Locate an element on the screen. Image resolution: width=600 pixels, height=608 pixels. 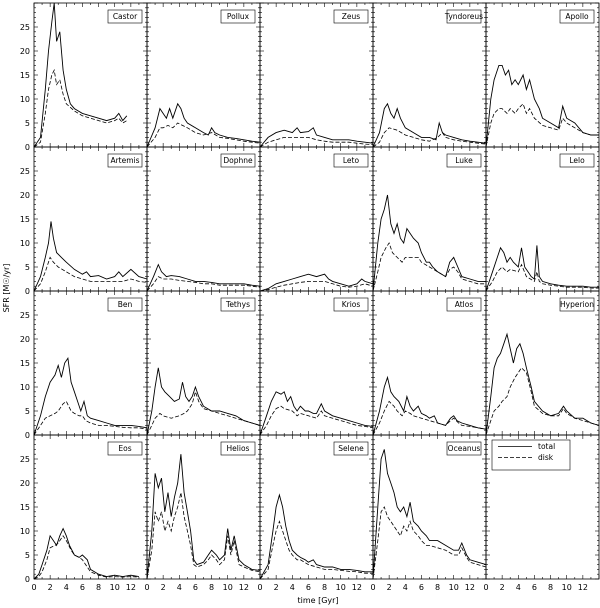
series-total-lelo is located at coordinates (542, 268).